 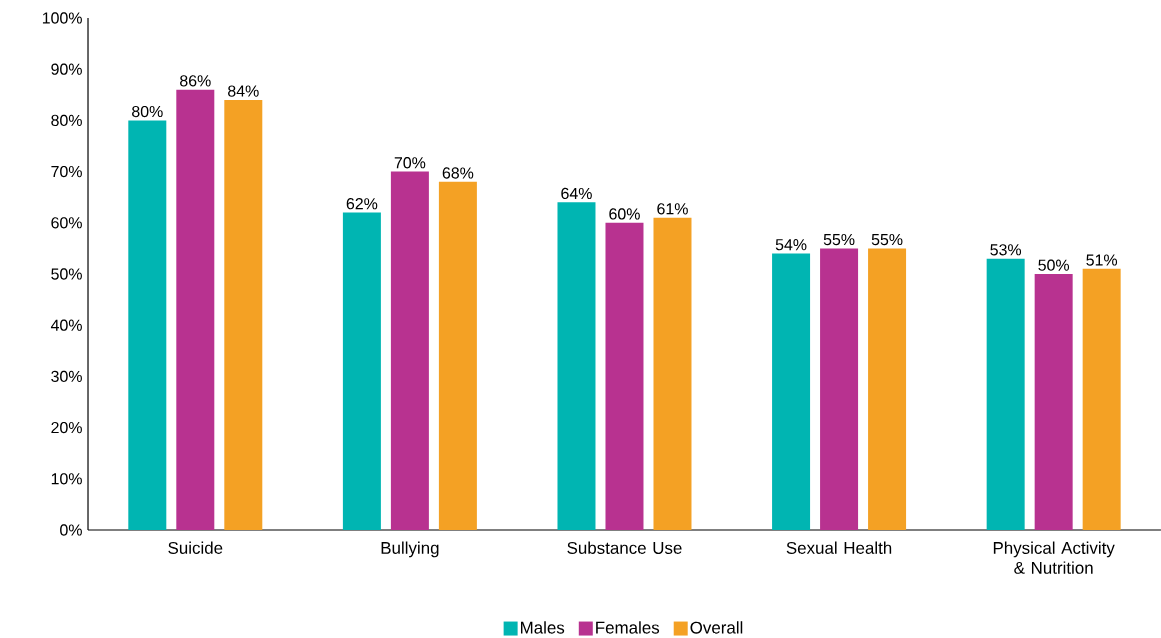 What do you see at coordinates (716, 627) in the screenshot?
I see `legend-label: Overall` at bounding box center [716, 627].